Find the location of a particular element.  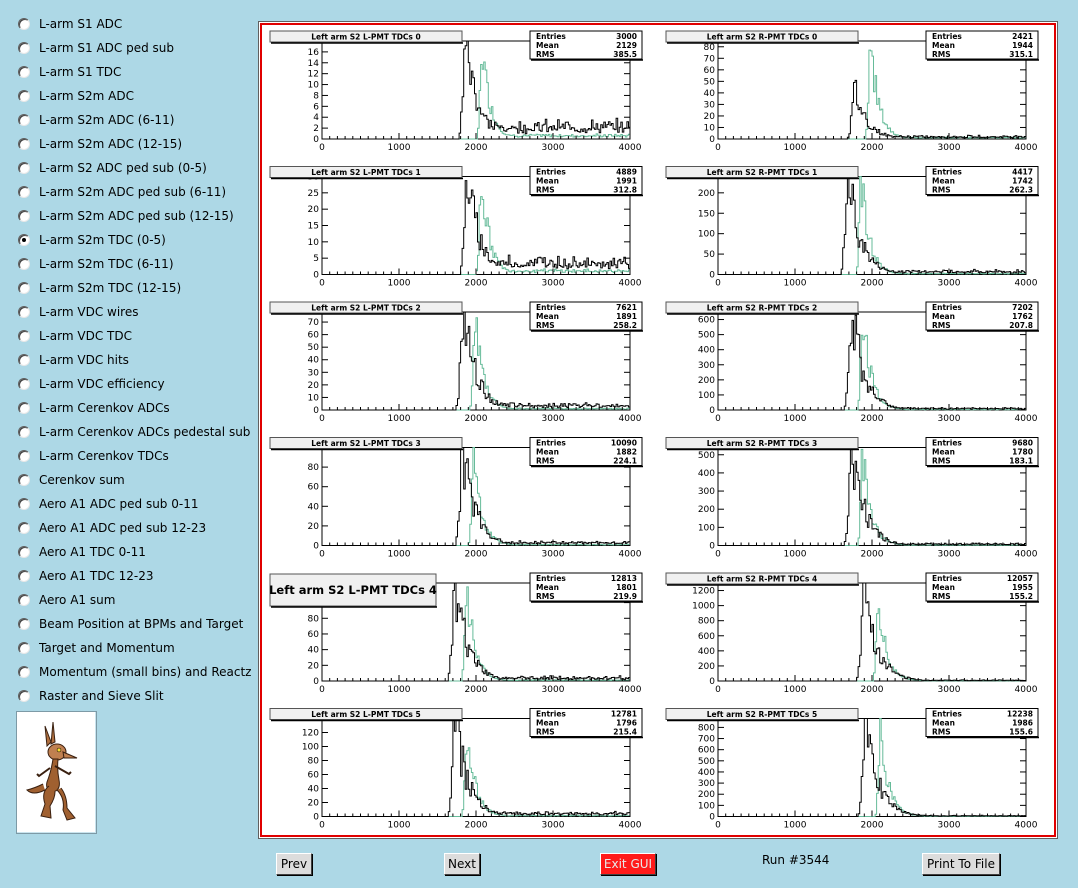

menu-item-3: L-arm S2m ADC is located at coordinates (134, 96).